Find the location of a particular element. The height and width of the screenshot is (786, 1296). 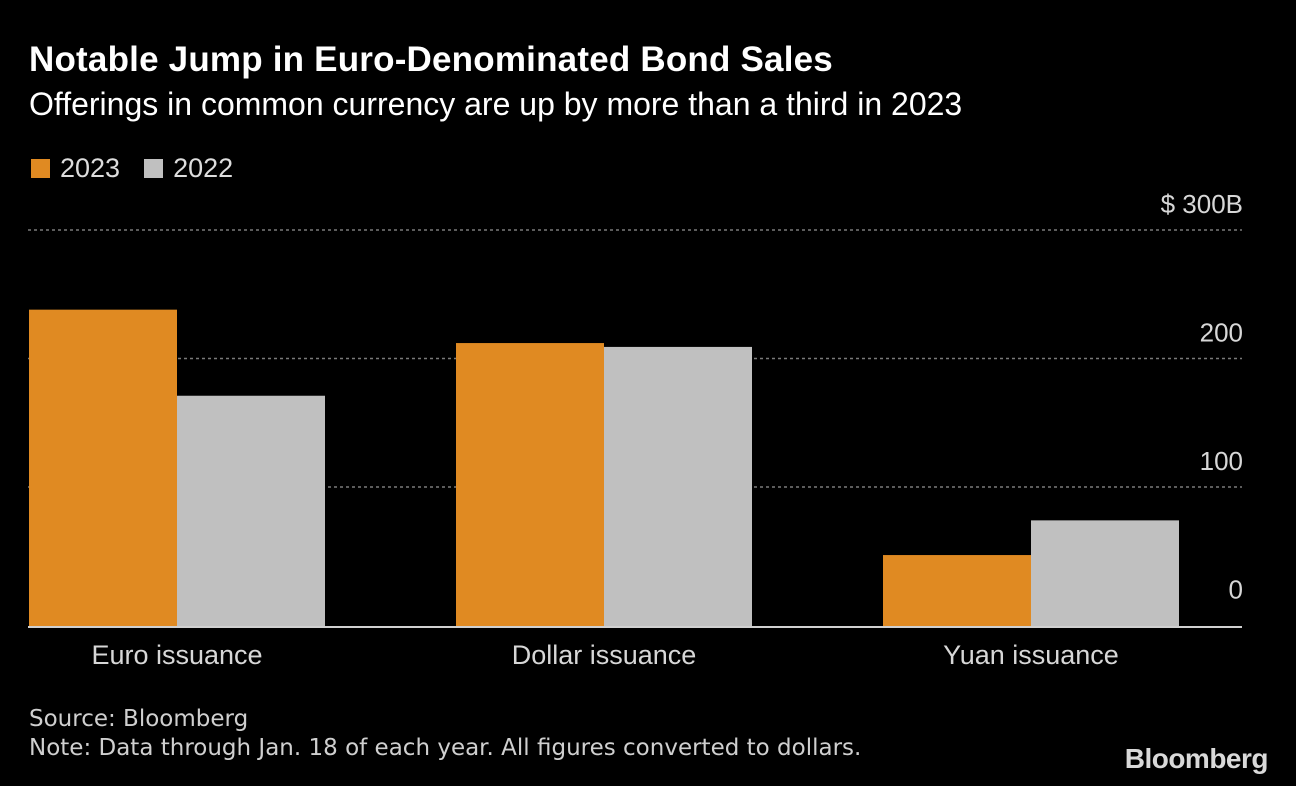

legend-item-2022: 2022 is located at coordinates (188, 168).